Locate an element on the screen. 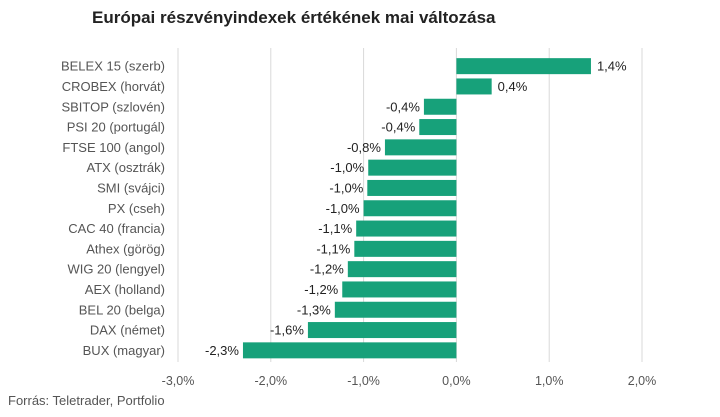  data-label: -0,8% is located at coordinates (364, 147).